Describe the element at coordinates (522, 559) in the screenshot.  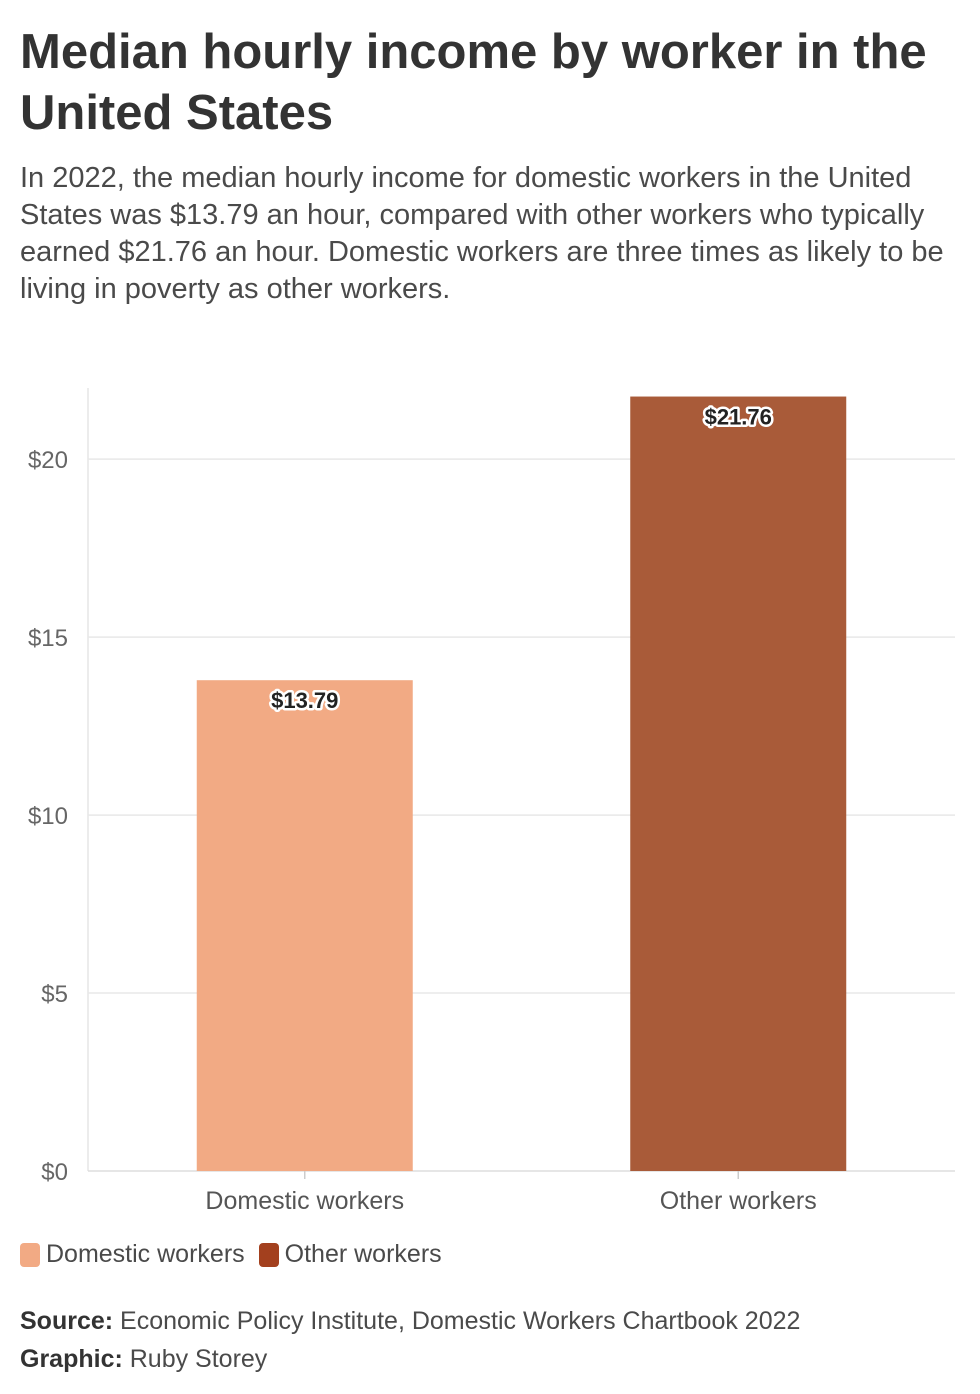
I see `data-labels: $13.79 $21.76` at that location.